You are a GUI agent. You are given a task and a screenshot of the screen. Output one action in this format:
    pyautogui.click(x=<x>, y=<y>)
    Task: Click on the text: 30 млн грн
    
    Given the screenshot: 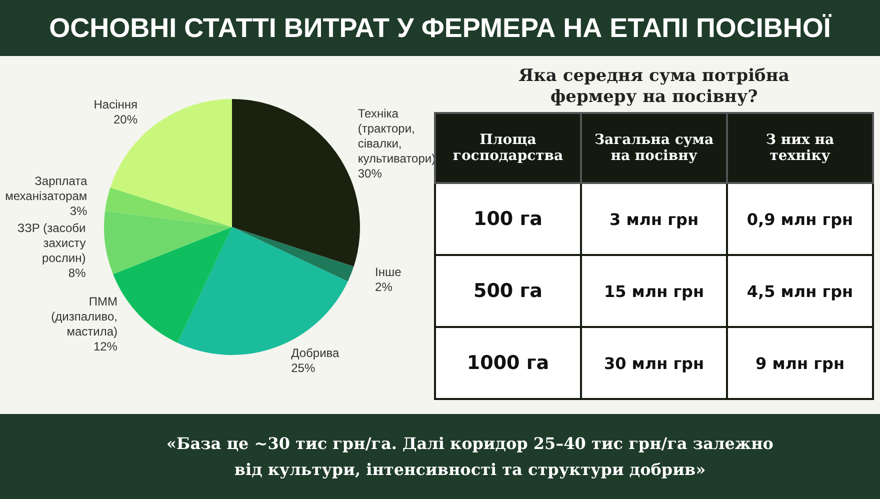 What is the action you would take?
    pyautogui.click(x=654, y=363)
    